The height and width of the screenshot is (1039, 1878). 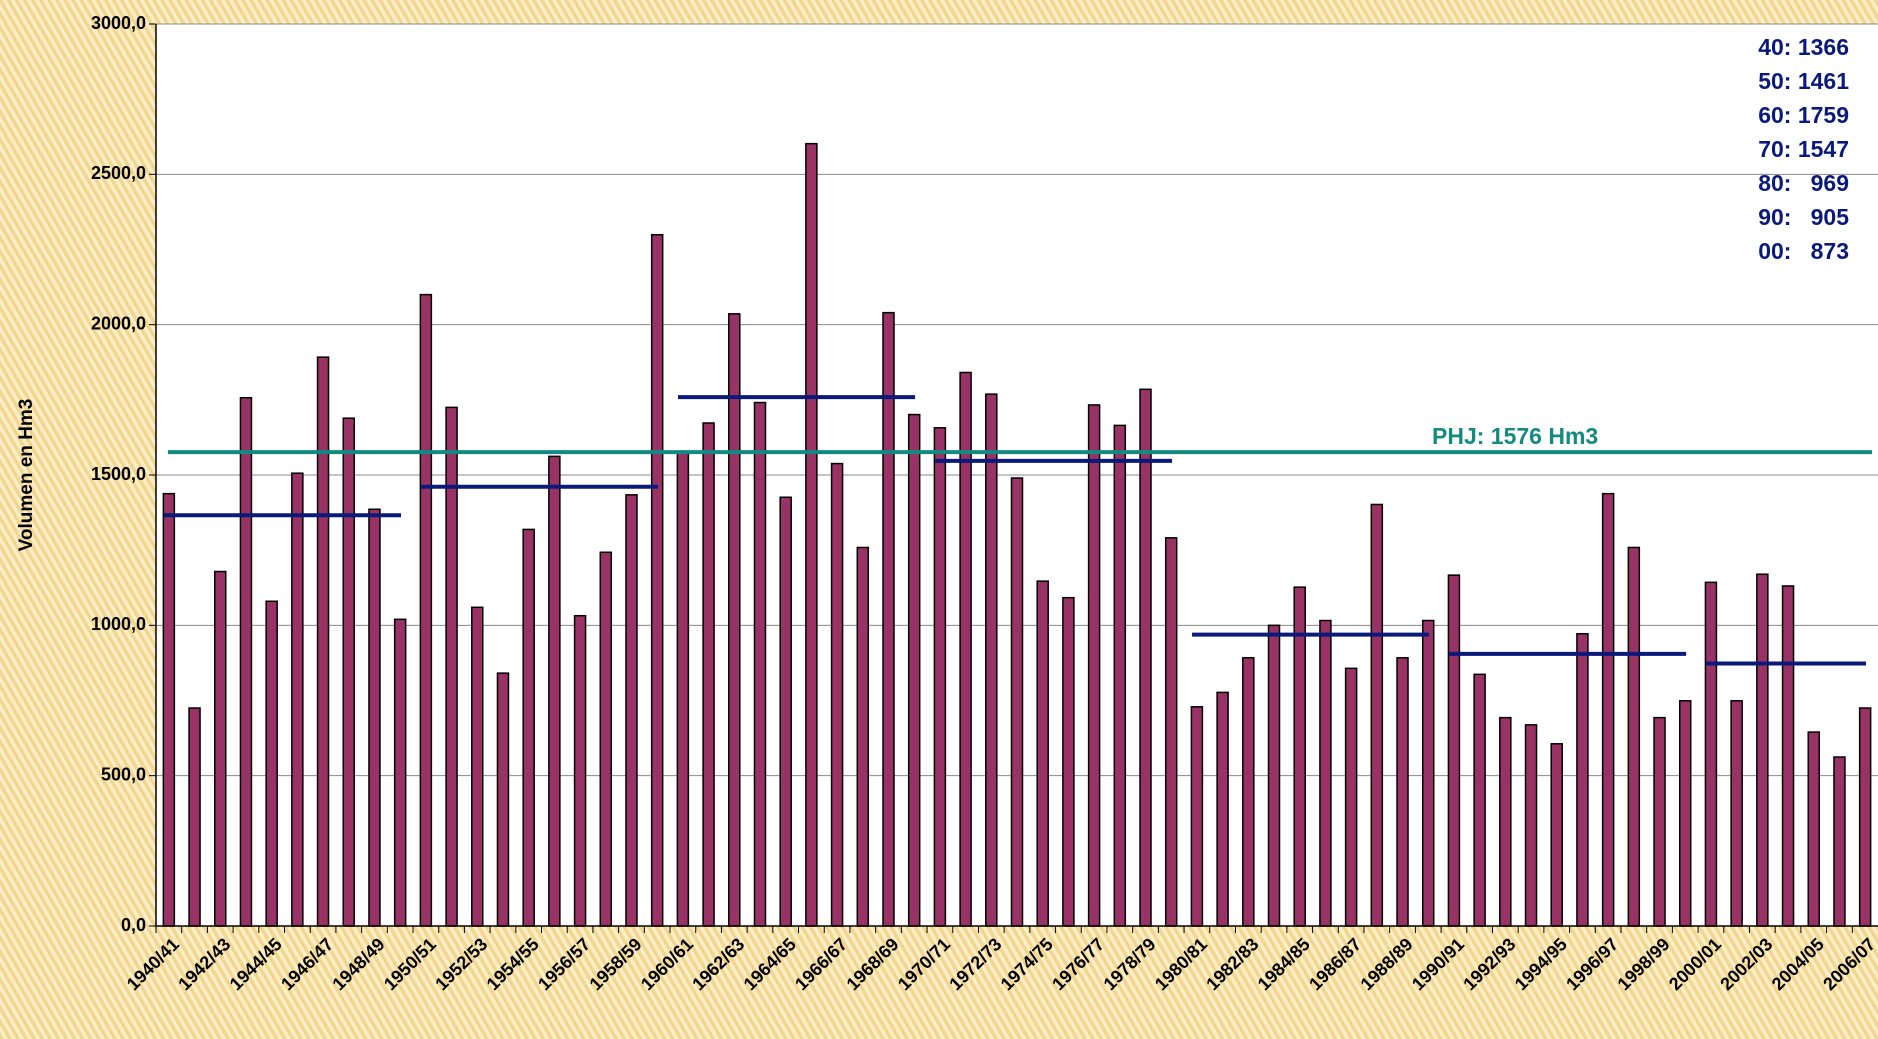 I want to click on x-tick-label: 2000/01, so click(x=1695, y=964).